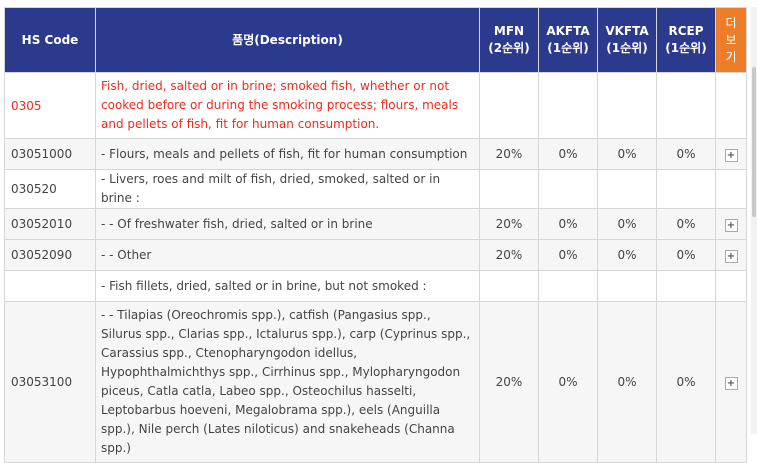 Image resolution: width=757 pixels, height=463 pixels. I want to click on header-rcep-priority: (1순위), so click(686, 48).